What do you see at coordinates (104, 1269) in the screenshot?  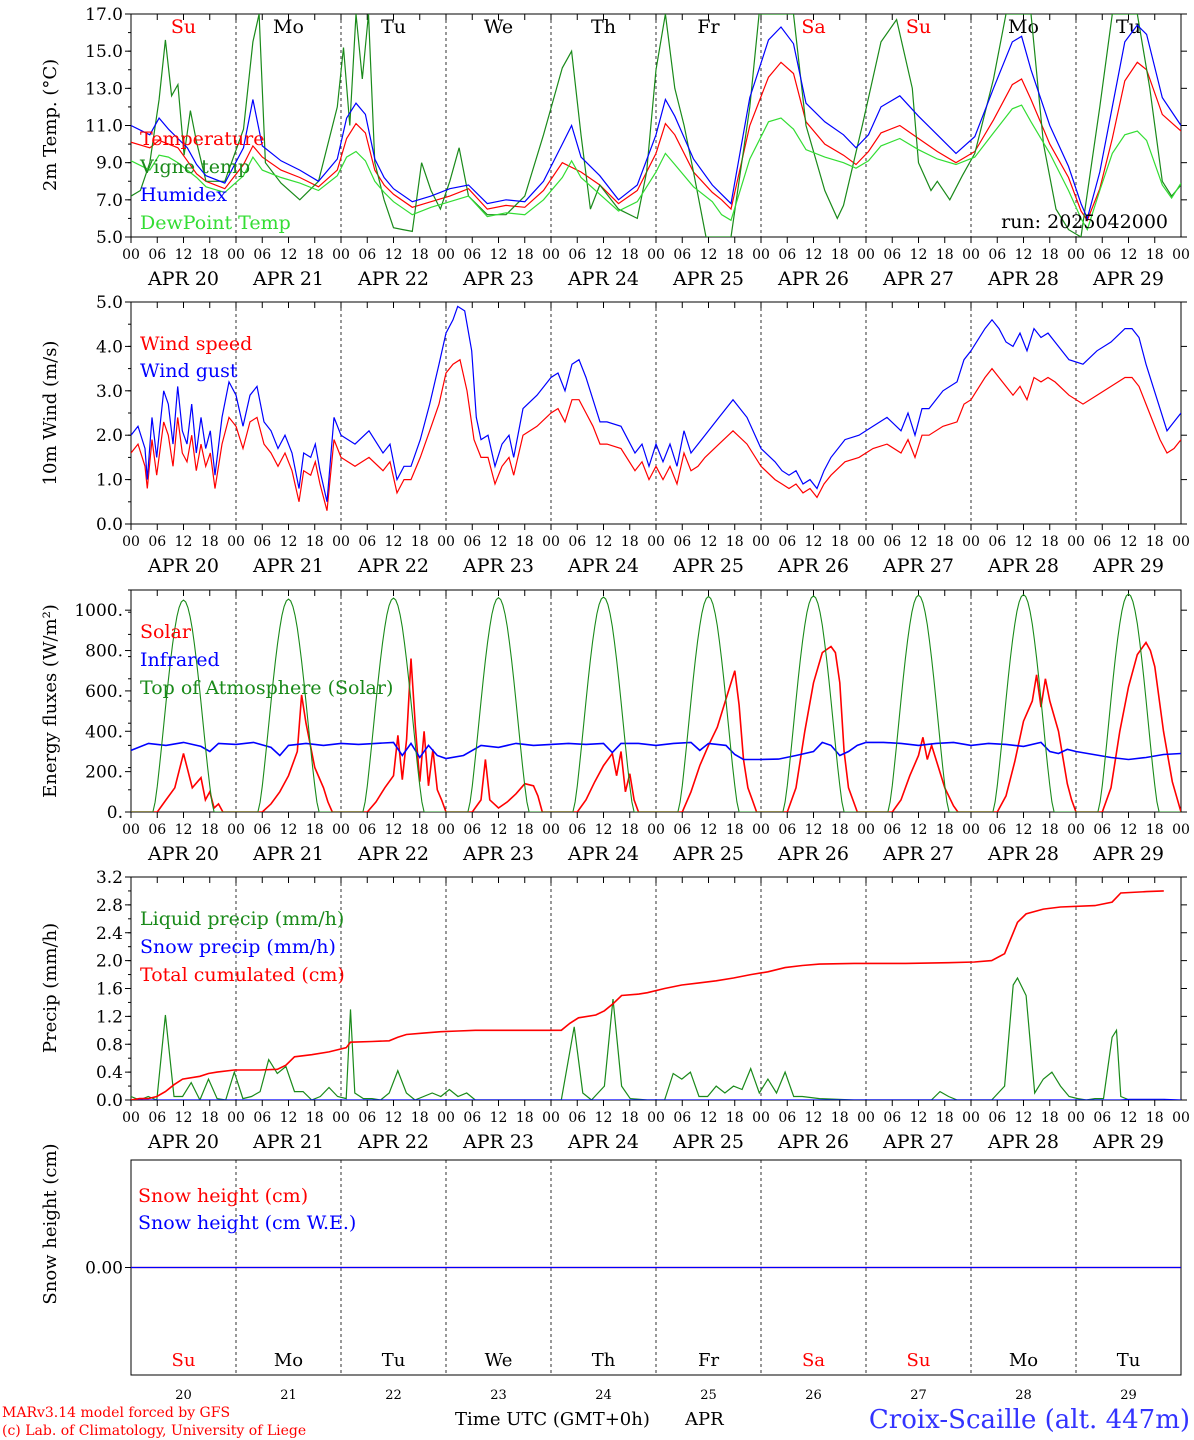 I see `y-tick-label: 0.00` at bounding box center [104, 1269].